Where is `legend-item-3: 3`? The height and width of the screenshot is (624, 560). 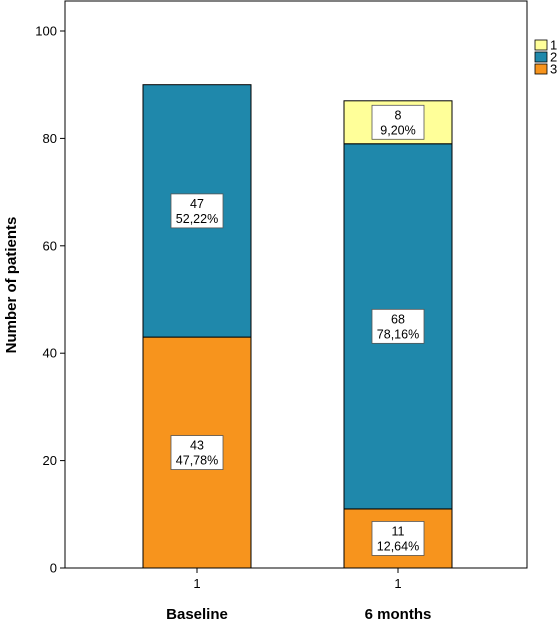 legend-item-3: 3 is located at coordinates (545, 69).